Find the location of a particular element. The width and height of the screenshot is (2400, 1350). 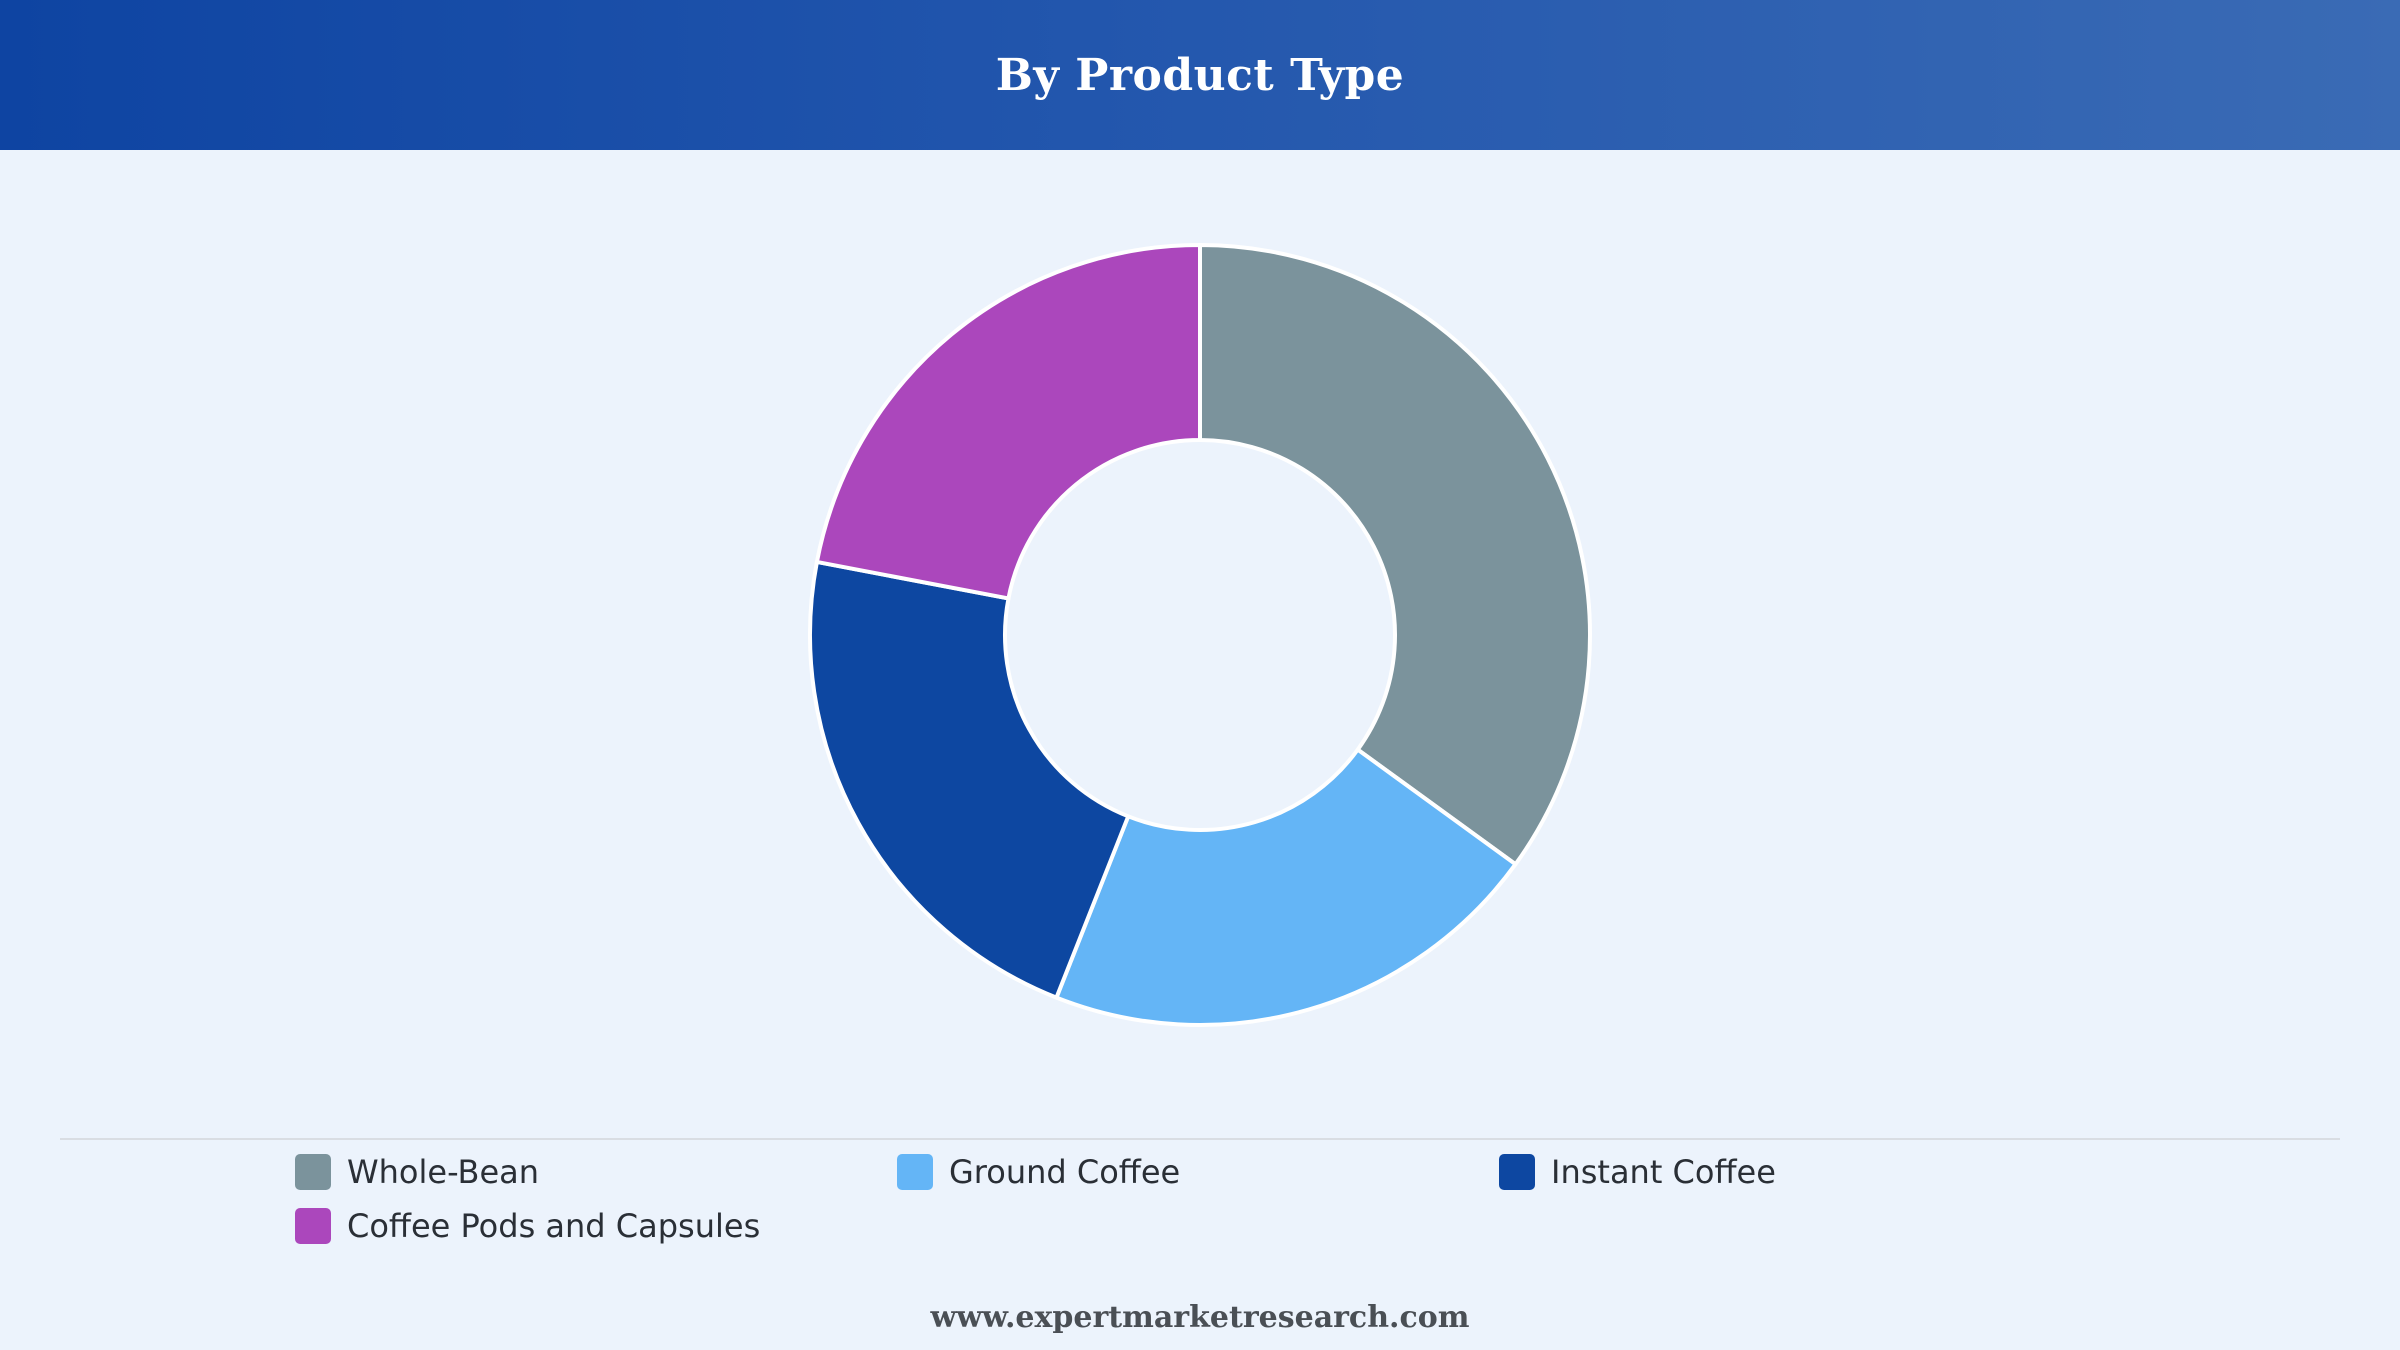

legend-divider is located at coordinates (1200, 1139).